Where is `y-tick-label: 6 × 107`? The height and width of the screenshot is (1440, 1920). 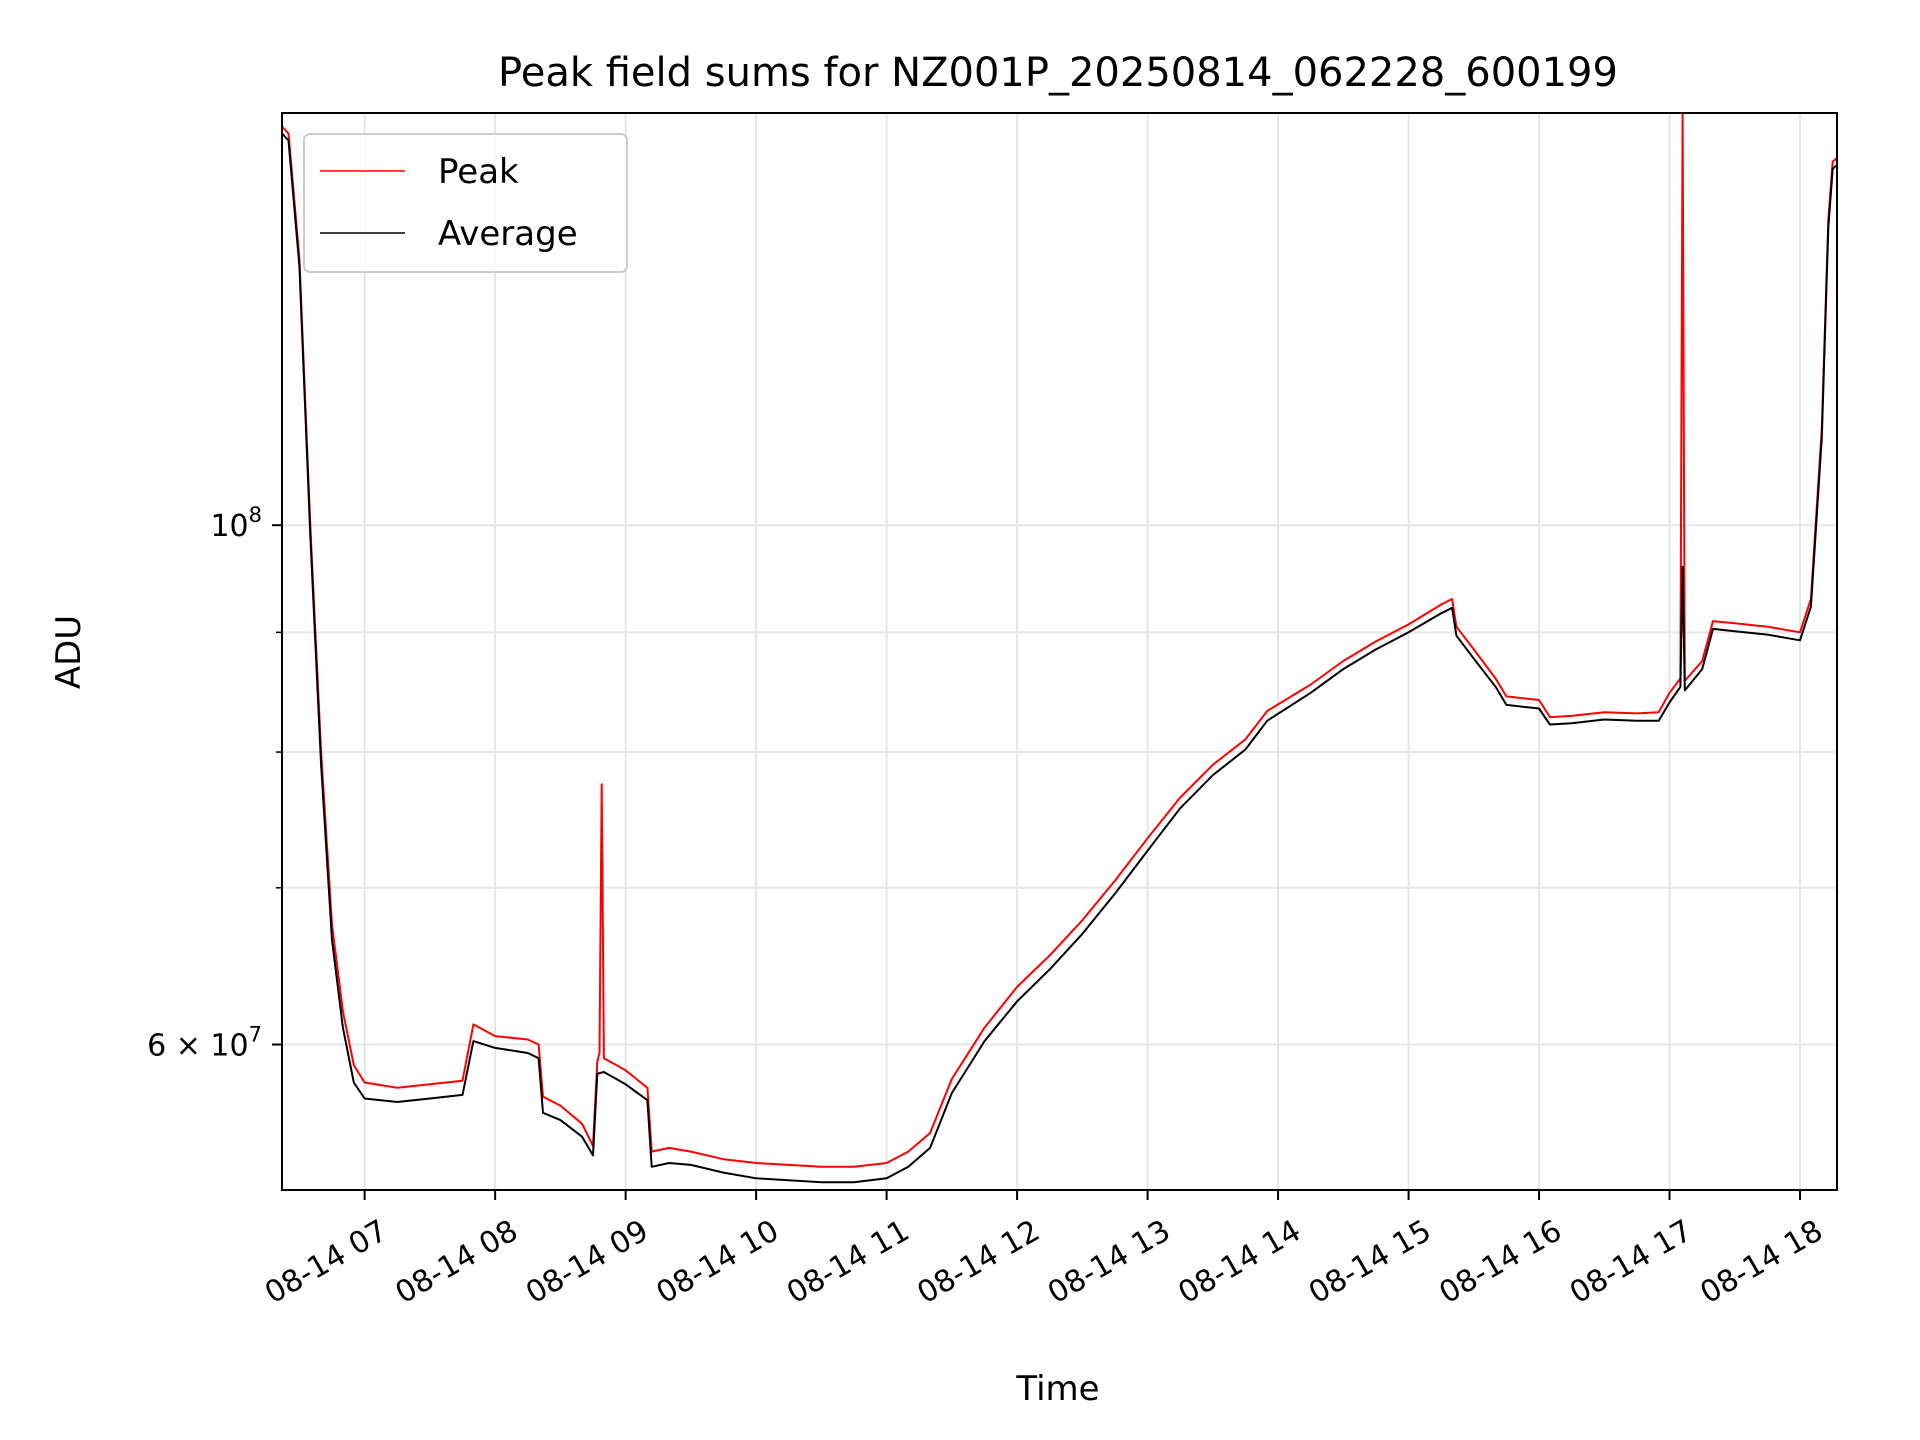
y-tick-label: 6 × 107 is located at coordinates (204, 1043).